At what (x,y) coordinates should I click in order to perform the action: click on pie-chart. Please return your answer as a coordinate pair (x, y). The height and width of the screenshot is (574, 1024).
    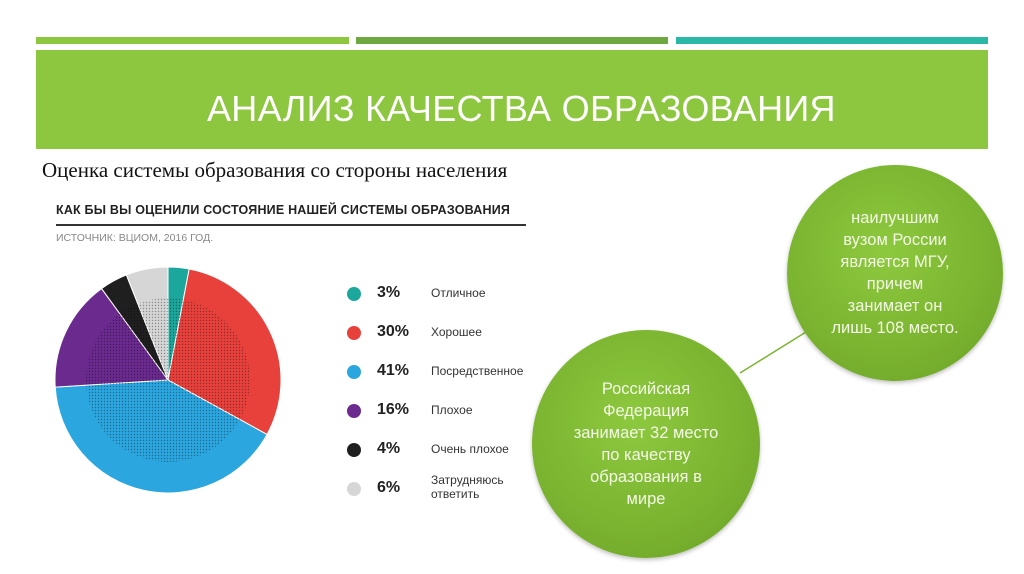
    Looking at the image, I should click on (168, 380).